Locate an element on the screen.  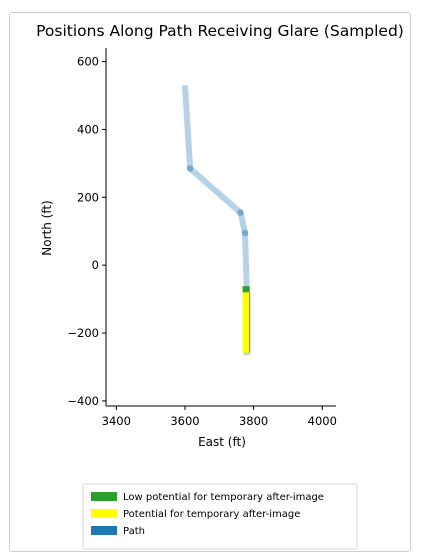
legend-box is located at coordinates (220, 516).